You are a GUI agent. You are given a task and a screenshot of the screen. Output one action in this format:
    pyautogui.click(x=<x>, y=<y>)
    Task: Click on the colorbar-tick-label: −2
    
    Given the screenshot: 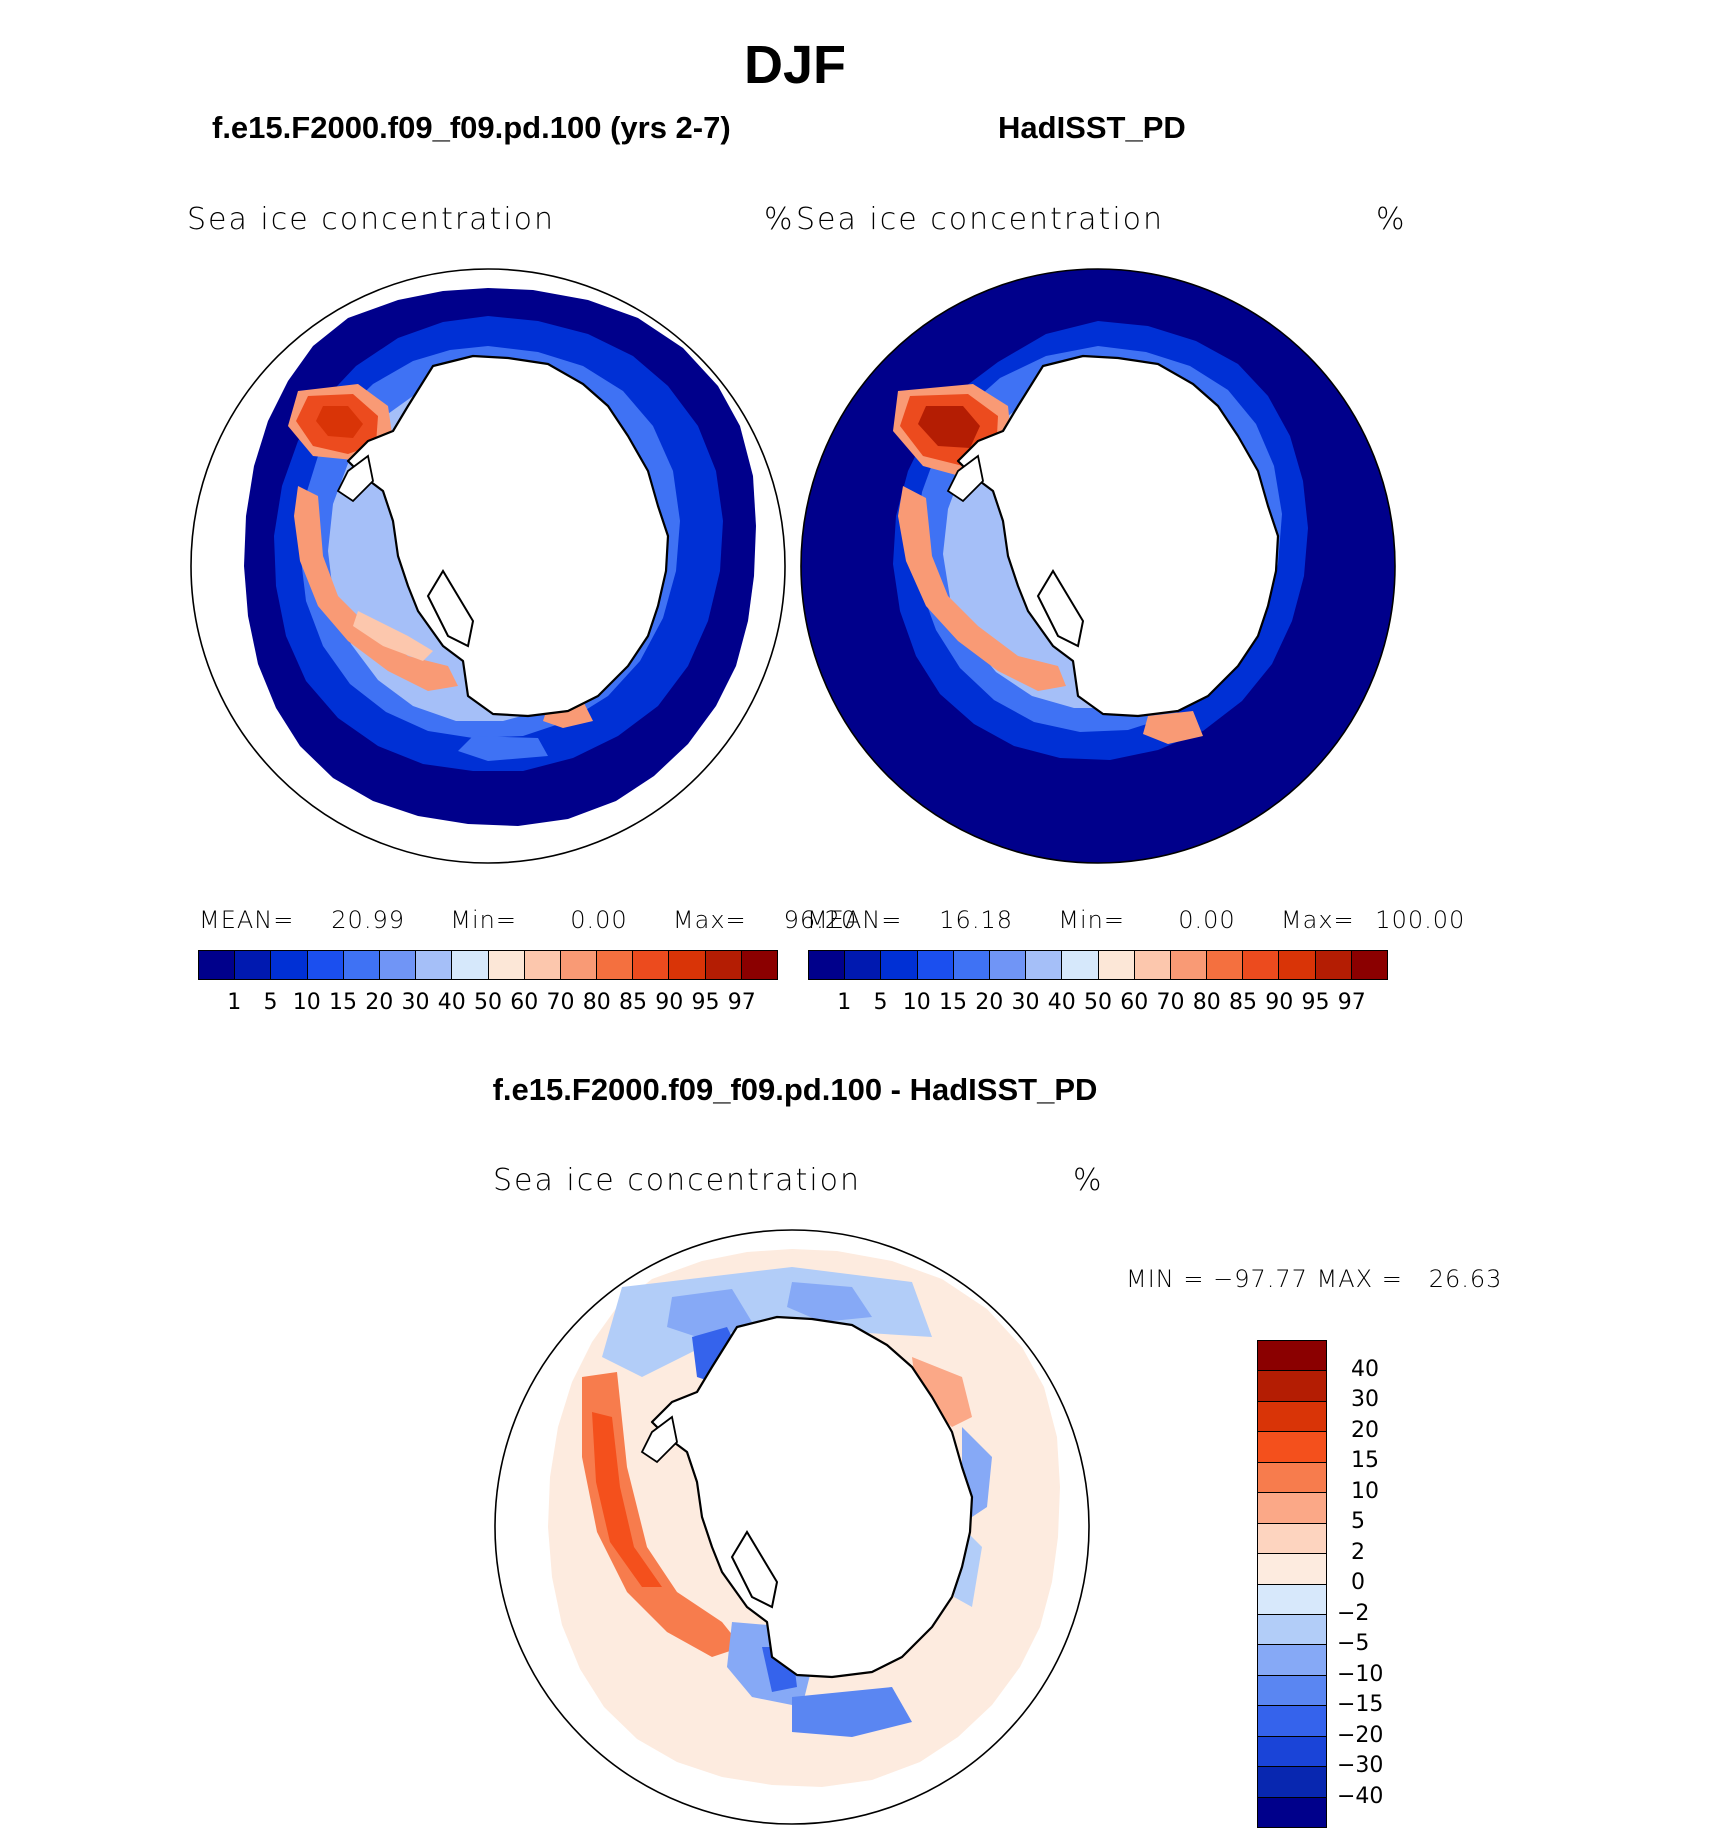 What is the action you would take?
    pyautogui.click(x=1353, y=1613)
    